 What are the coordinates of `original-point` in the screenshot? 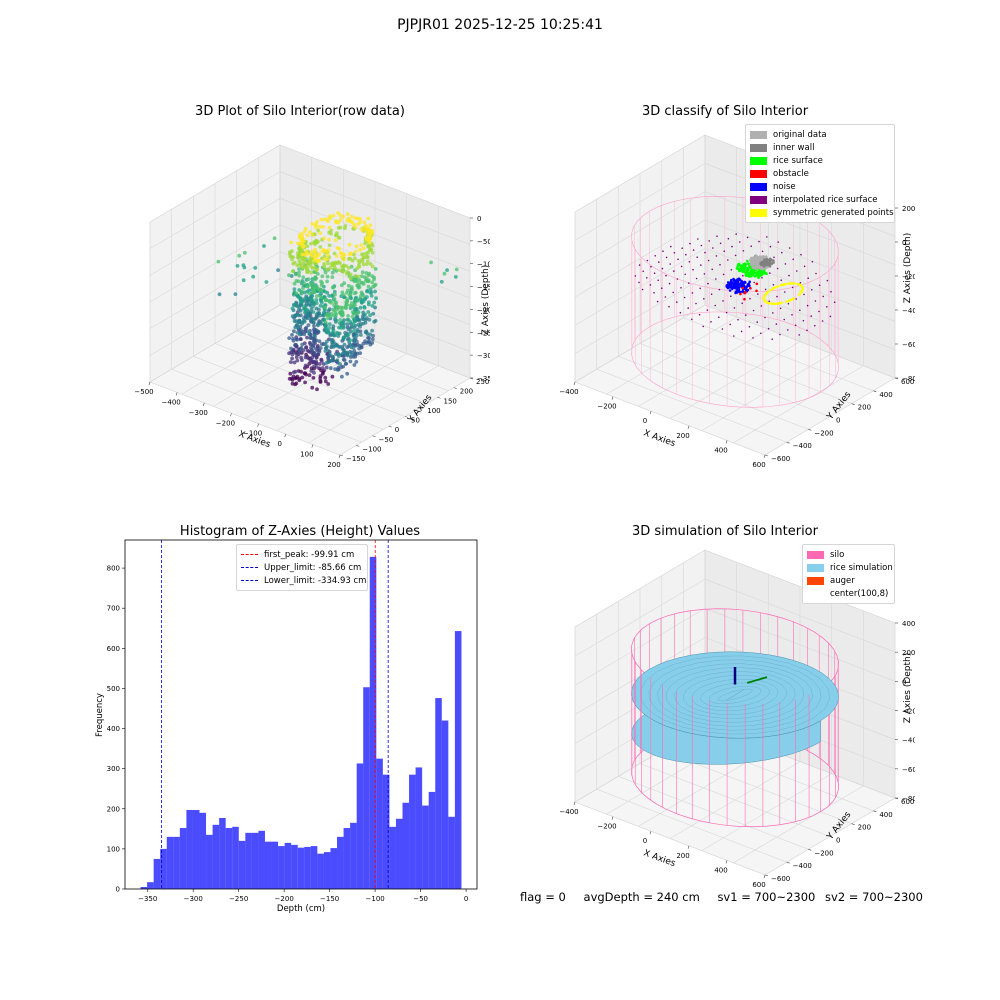 It's located at (757, 263).